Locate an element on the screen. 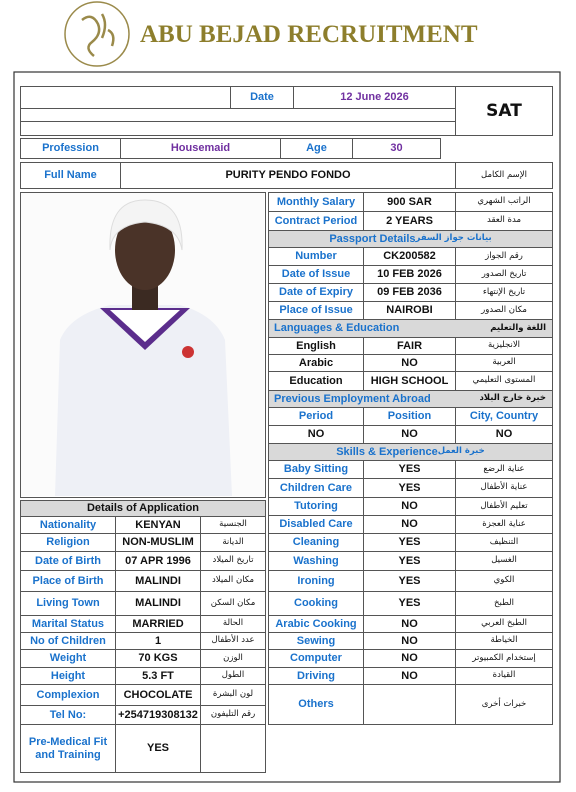  row-ar: القيادة is located at coordinates (504, 676).